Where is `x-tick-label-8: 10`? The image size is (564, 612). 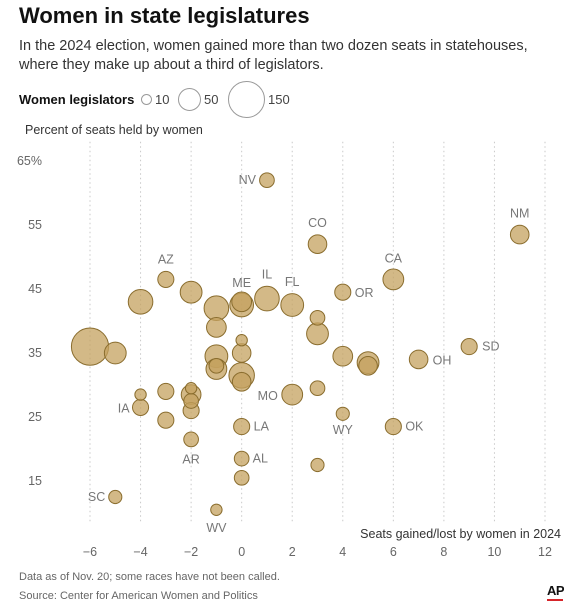 x-tick-label-8: 10 is located at coordinates (494, 552).